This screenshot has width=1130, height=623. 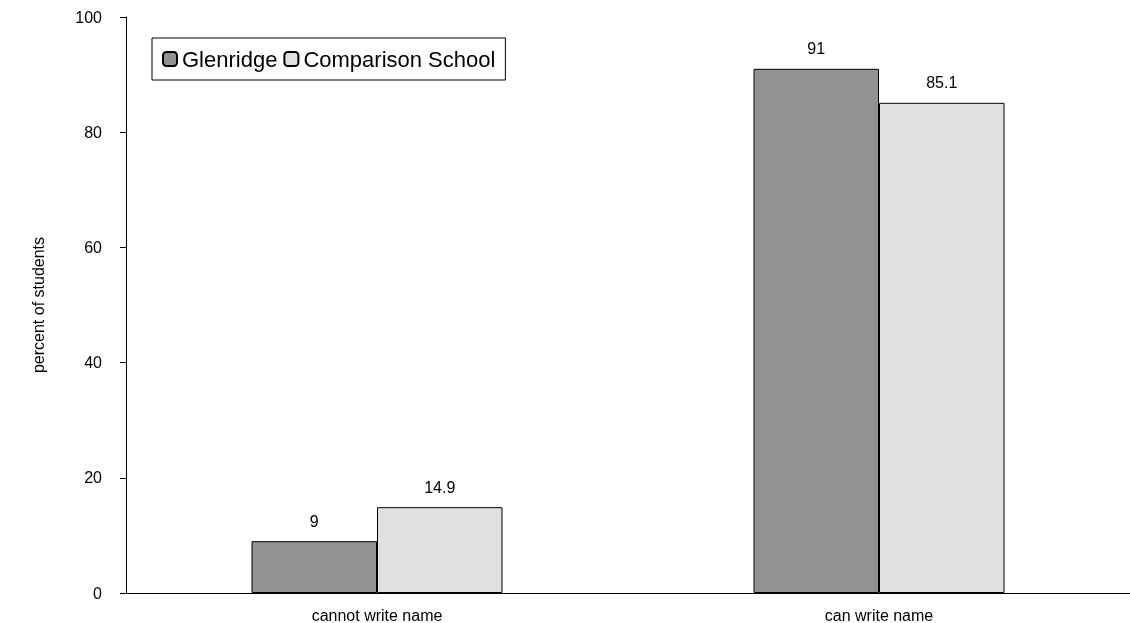 I want to click on y-tick-label: 80, so click(x=93, y=132).